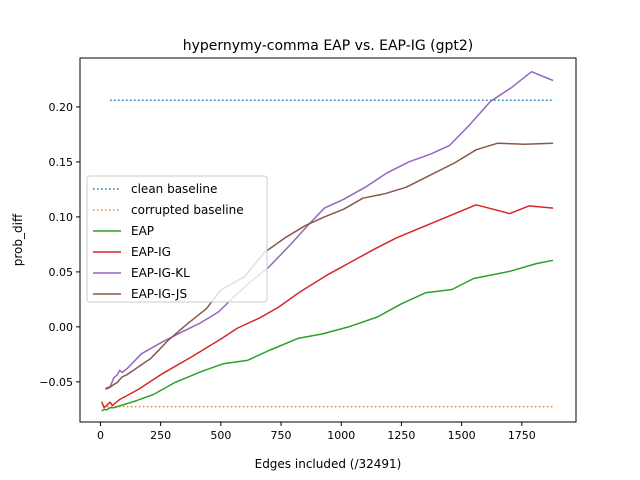 The height and width of the screenshot is (480, 640). What do you see at coordinates (220, 435) in the screenshot?
I see `x-tick-label: 500` at bounding box center [220, 435].